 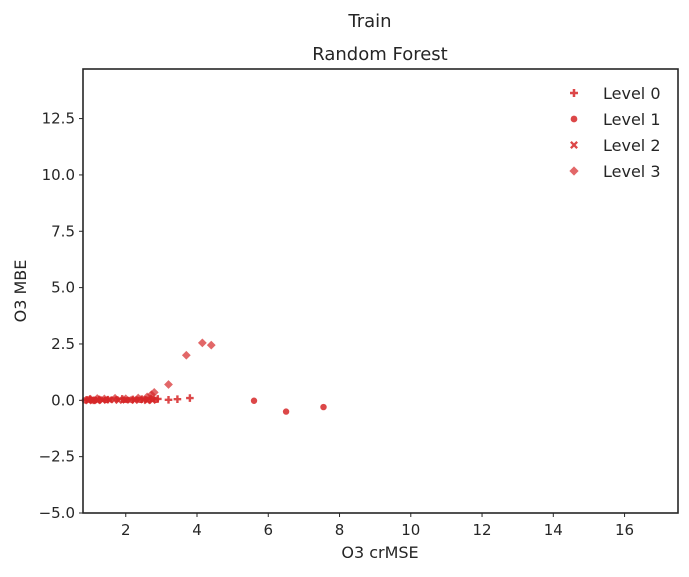 I want to click on x-tick-label: 6, so click(x=268, y=530).